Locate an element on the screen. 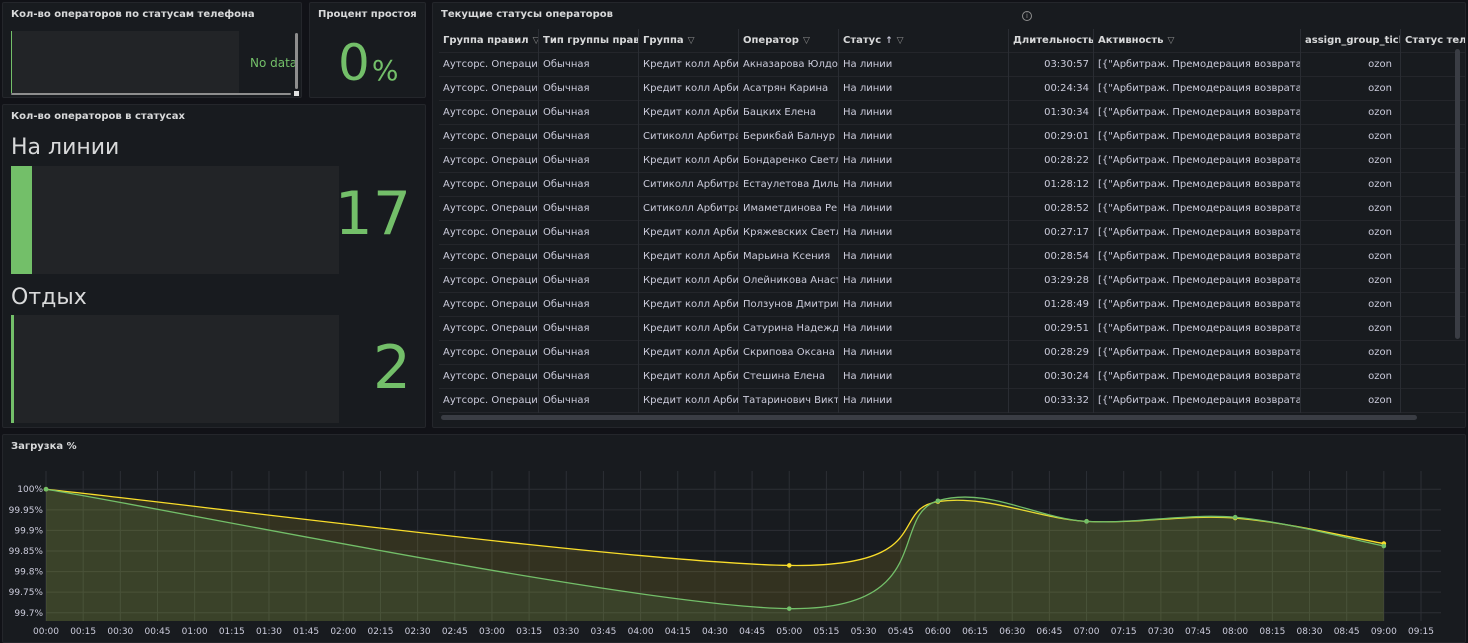 Image resolution: width=1468 pixels, height=643 pixels. resize-handle is located at coordinates (296, 93).